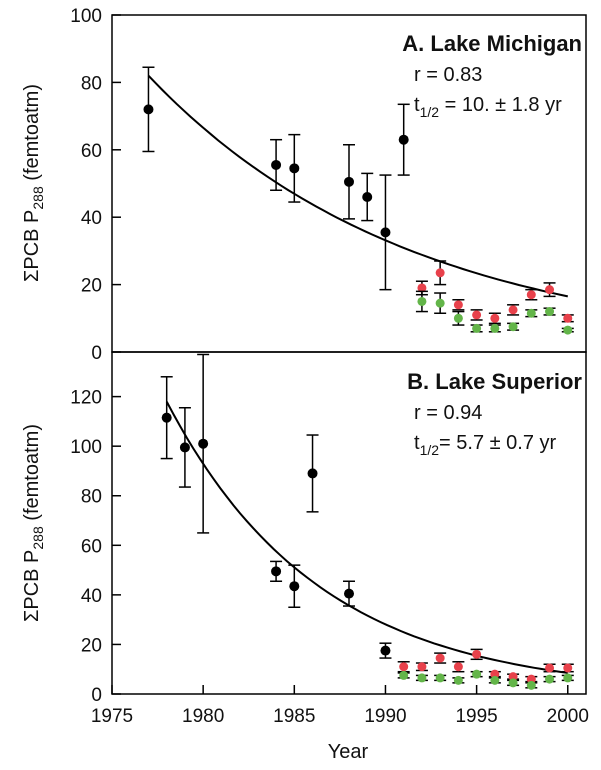  I want to click on panel-b-y-axis-title: ΣPCB P288 (femtoatm), so click(33, 523).